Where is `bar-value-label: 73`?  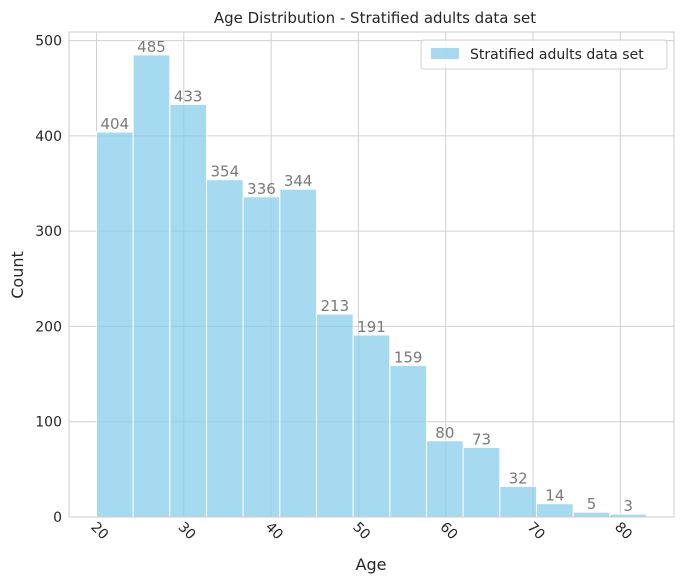
bar-value-label: 73 is located at coordinates (481, 439).